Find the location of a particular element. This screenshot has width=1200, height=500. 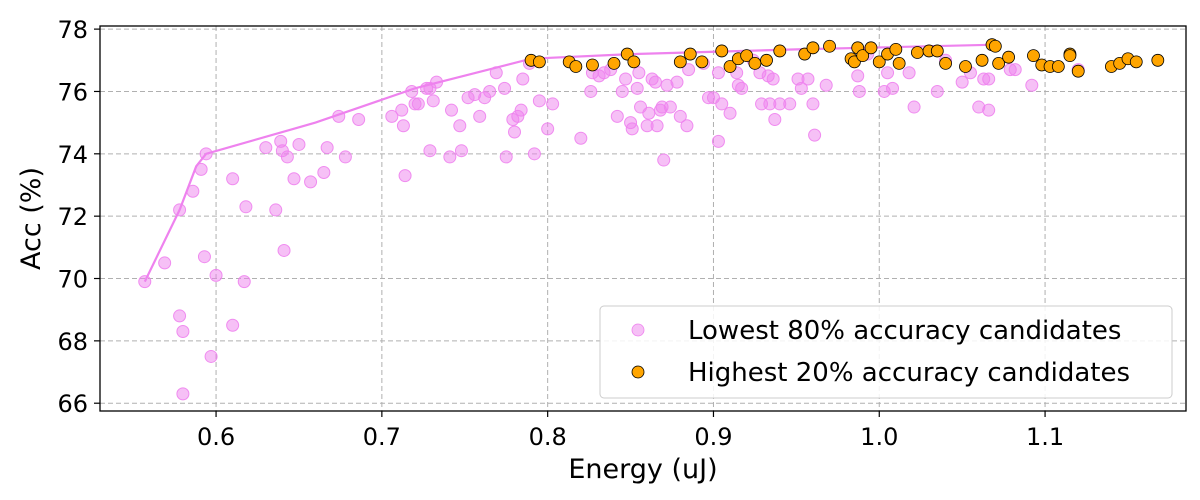

x-axis-title: Energy (uJ) is located at coordinates (642, 469).